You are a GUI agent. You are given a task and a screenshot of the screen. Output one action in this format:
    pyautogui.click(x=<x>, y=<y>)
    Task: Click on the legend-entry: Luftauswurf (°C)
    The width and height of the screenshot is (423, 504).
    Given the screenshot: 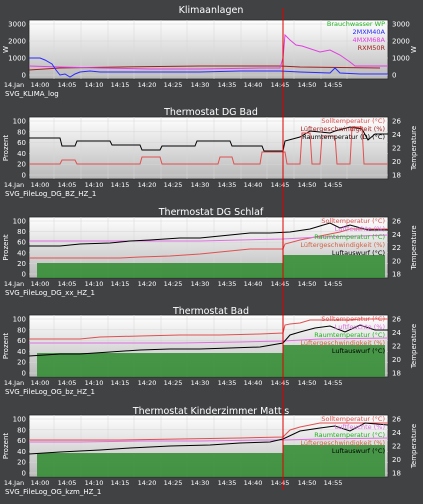 What is the action you would take?
    pyautogui.click(x=358, y=351)
    